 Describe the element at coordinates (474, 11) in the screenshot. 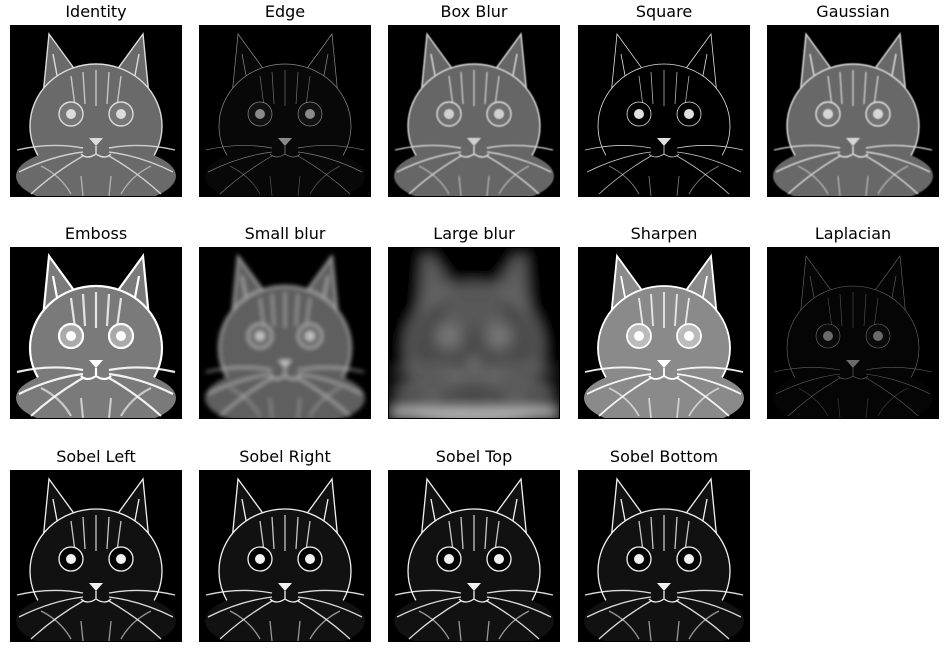

I see `panel-title: Box Blur` at that location.